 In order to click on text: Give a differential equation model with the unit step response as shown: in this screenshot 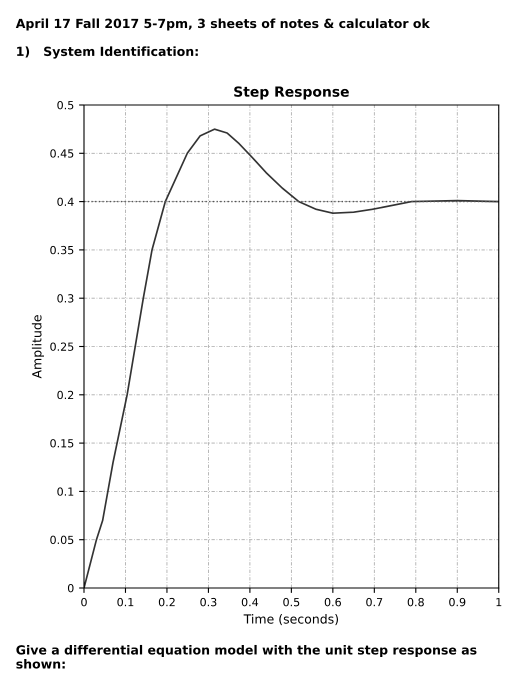, I will do `click(246, 656)`.